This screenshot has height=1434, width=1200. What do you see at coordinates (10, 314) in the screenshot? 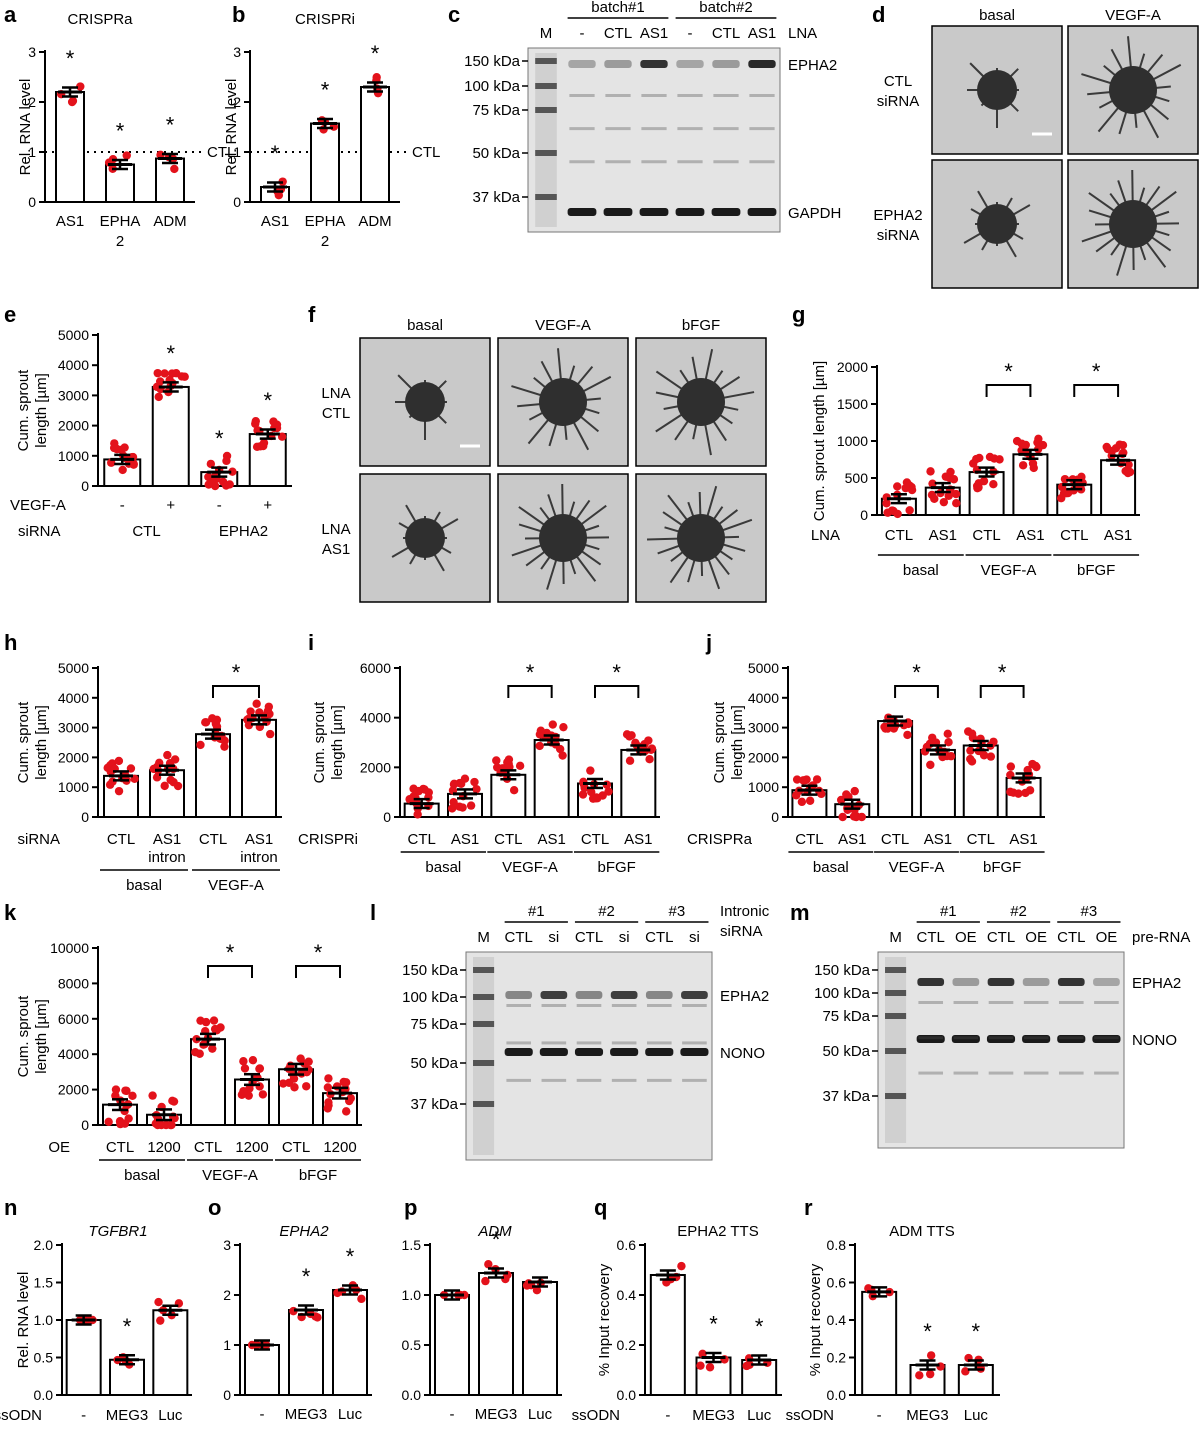
I see `panel-letter-e: e` at bounding box center [10, 314].